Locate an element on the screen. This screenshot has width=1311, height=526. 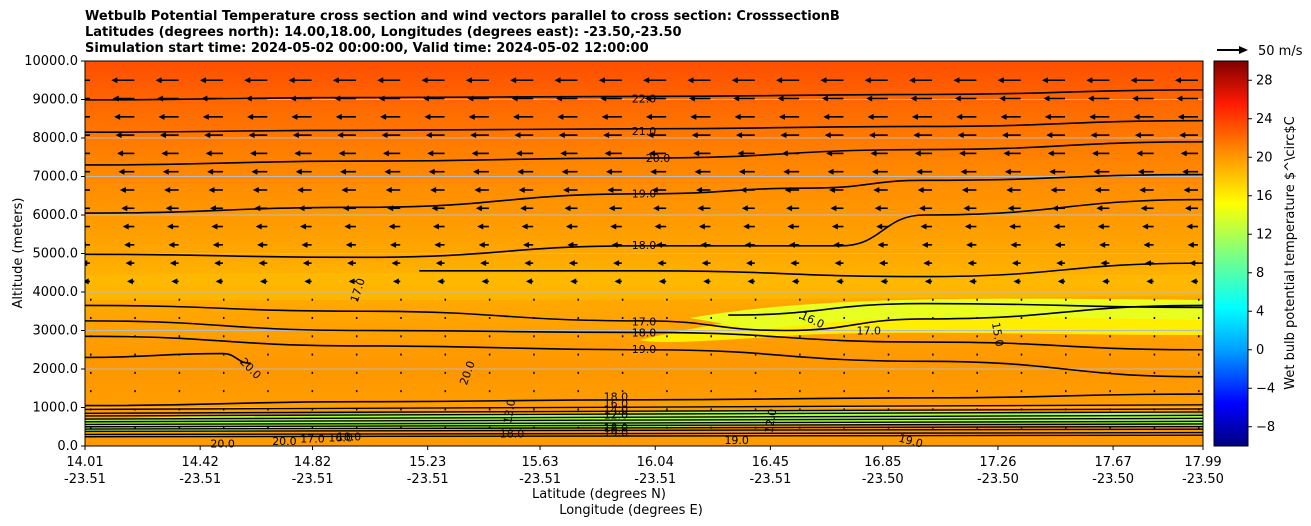
contour-label: 20.0 is located at coordinates (284, 441).